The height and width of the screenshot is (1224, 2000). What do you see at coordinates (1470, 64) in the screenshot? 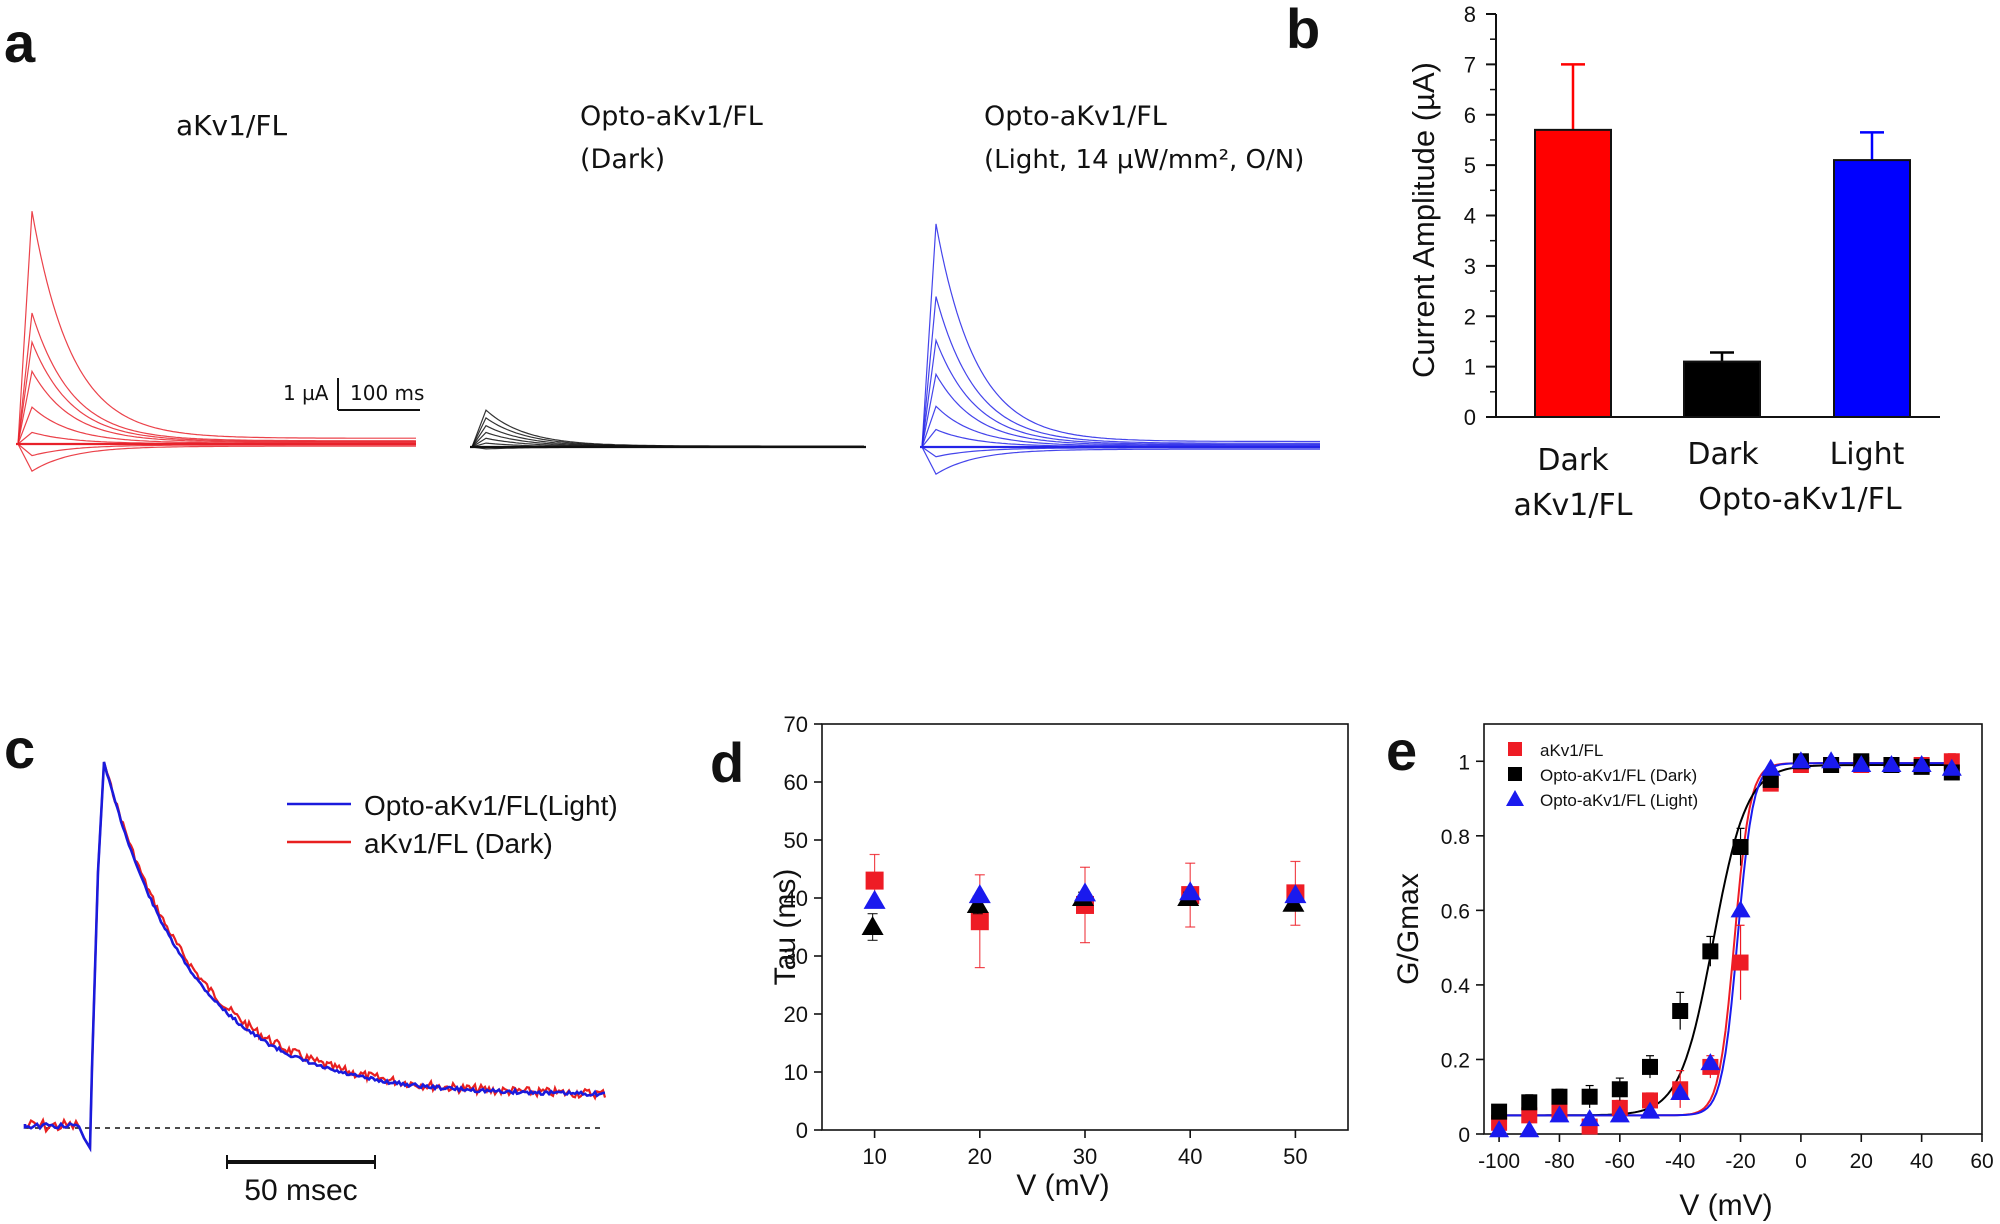
I see `panel-b-ytick-label: 7` at bounding box center [1470, 64].